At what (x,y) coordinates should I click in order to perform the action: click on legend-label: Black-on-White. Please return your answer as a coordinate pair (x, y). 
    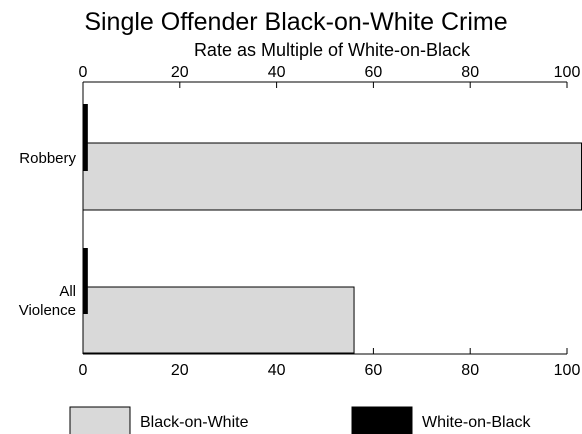
    Looking at the image, I should click on (194, 422).